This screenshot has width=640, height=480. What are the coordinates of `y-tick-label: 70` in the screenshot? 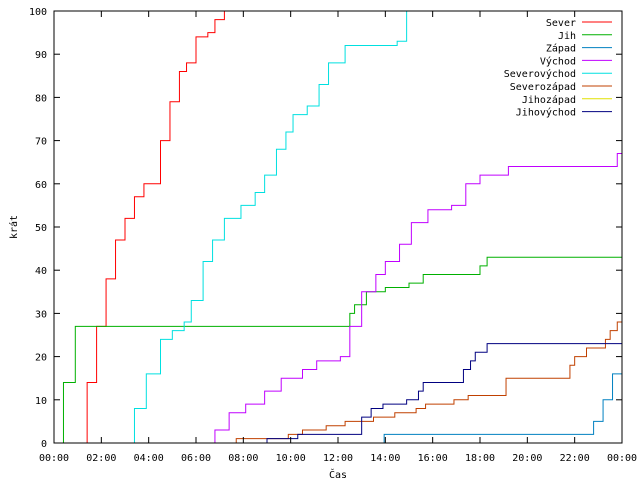 It's located at (41, 142).